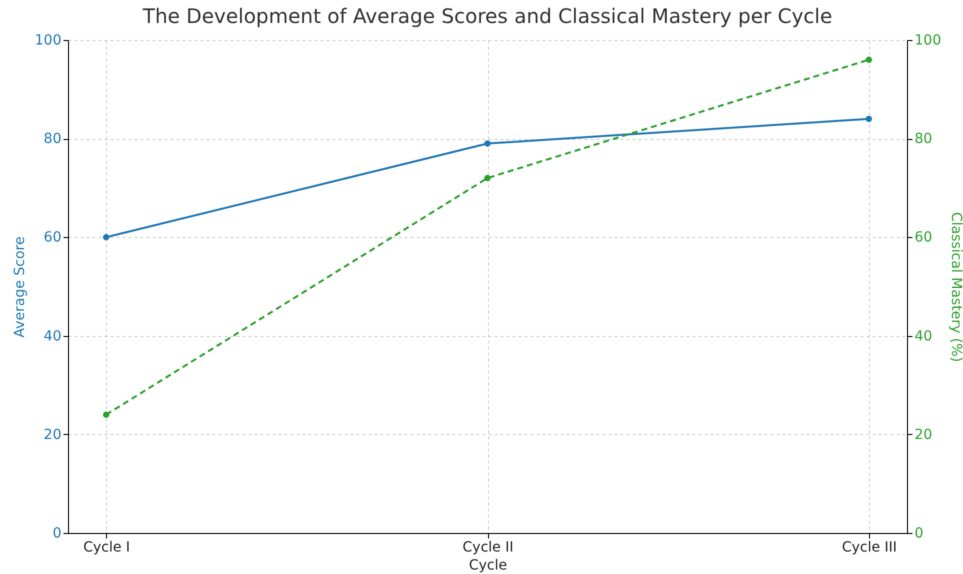 The height and width of the screenshot is (574, 963). Describe the element at coordinates (923, 139) in the screenshot. I see `y2-tick-label: 80` at that location.